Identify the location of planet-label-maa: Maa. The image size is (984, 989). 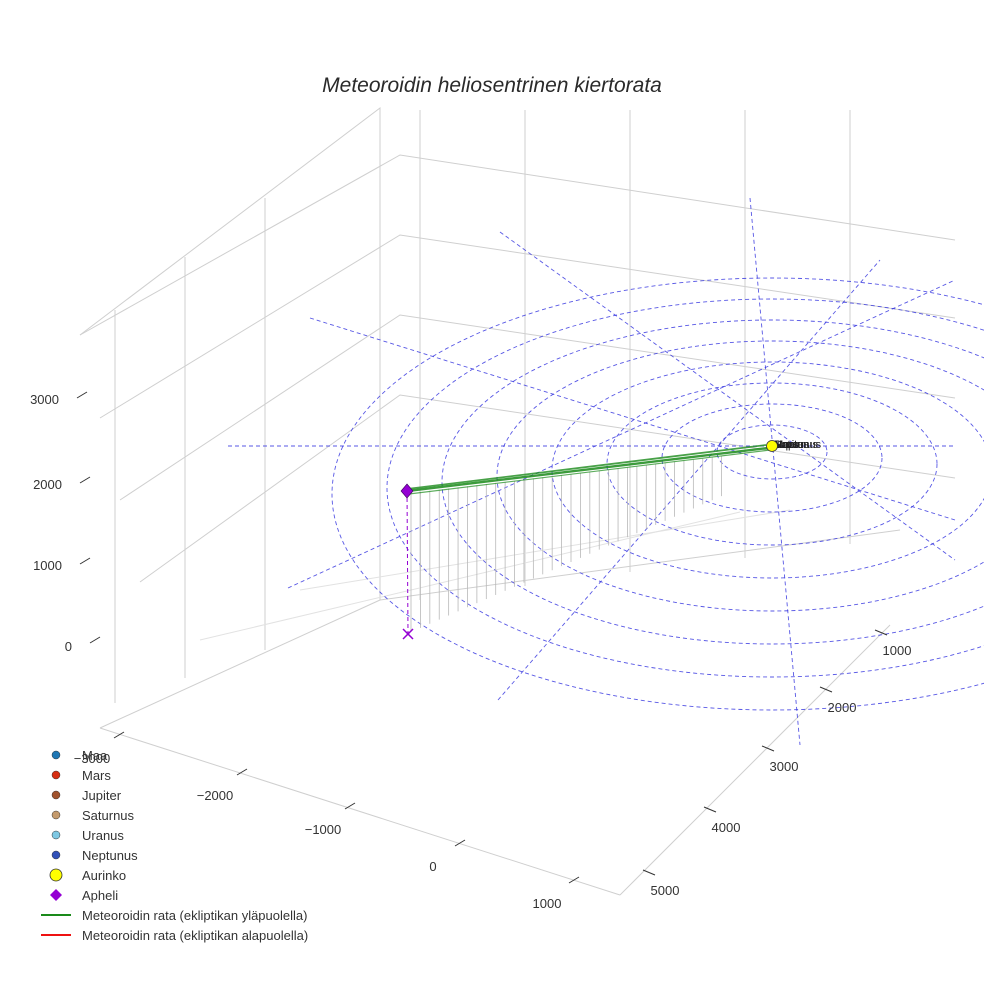
(785, 445).